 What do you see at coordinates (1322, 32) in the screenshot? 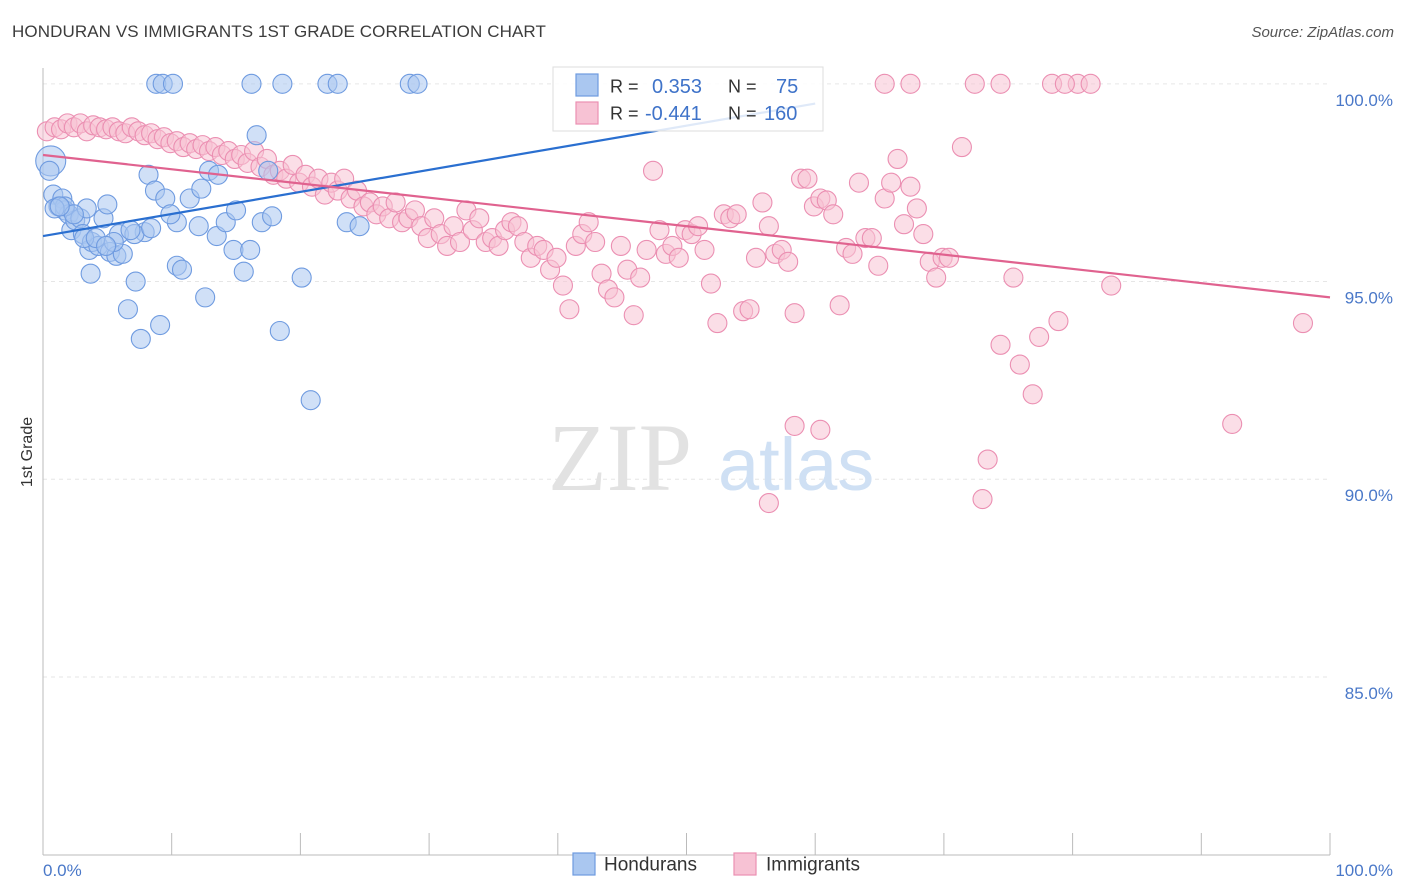
I see `source-credit: Source: ZipAtlas.com` at bounding box center [1322, 32].